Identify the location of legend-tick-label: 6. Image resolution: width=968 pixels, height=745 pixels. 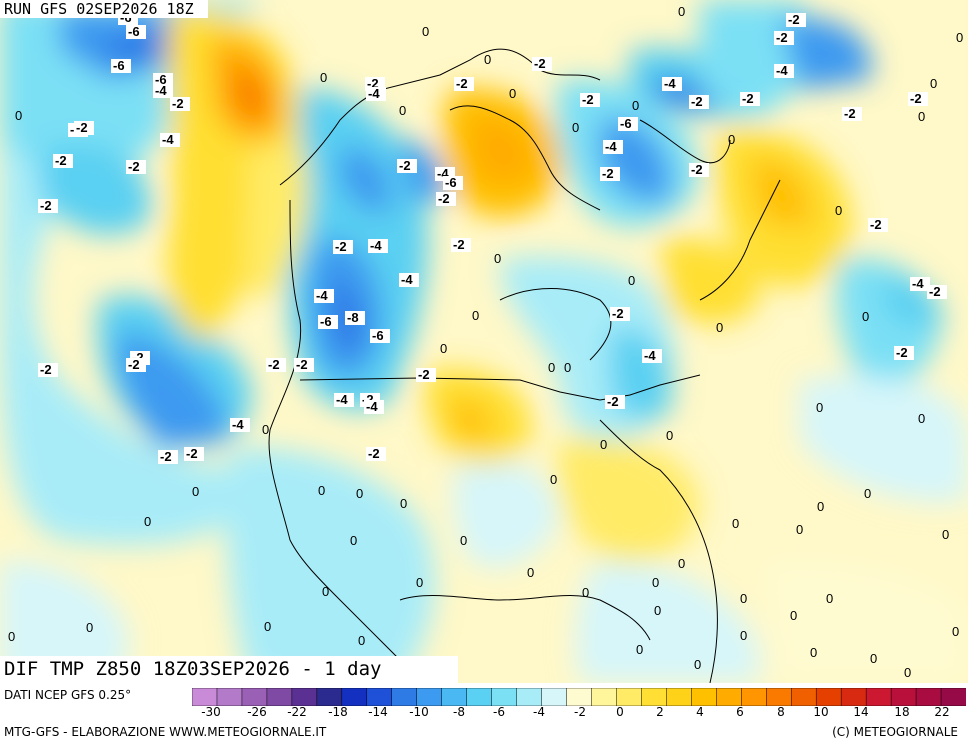
(740, 712).